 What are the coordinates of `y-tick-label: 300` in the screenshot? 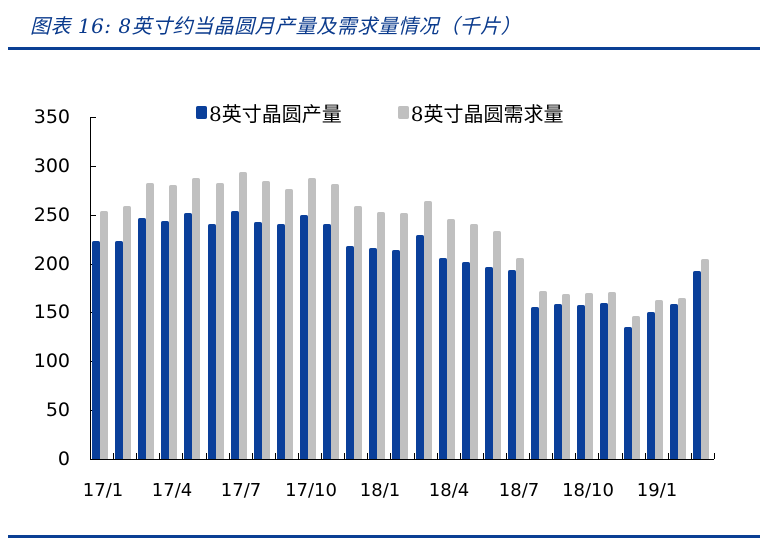 It's located at (51, 166).